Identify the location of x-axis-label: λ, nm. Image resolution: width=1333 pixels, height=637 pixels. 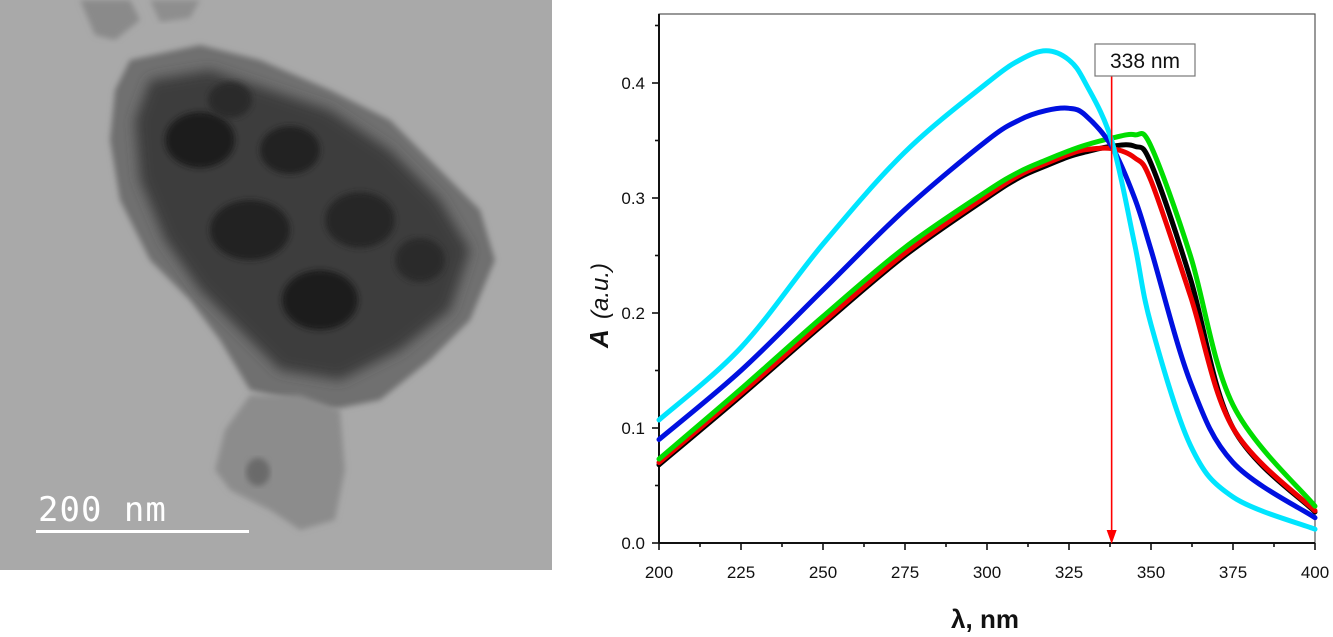
(985, 619).